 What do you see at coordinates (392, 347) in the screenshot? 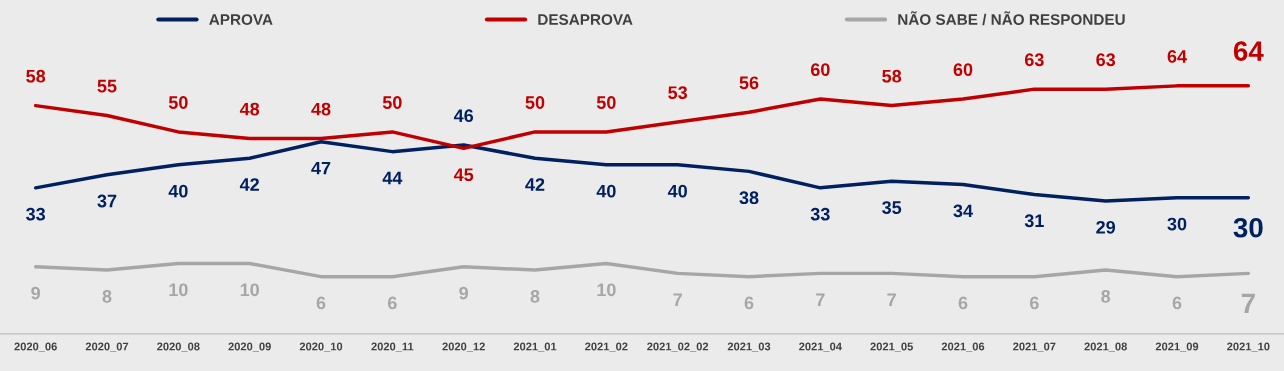
I see `x-tick-label: 2020_11` at bounding box center [392, 347].